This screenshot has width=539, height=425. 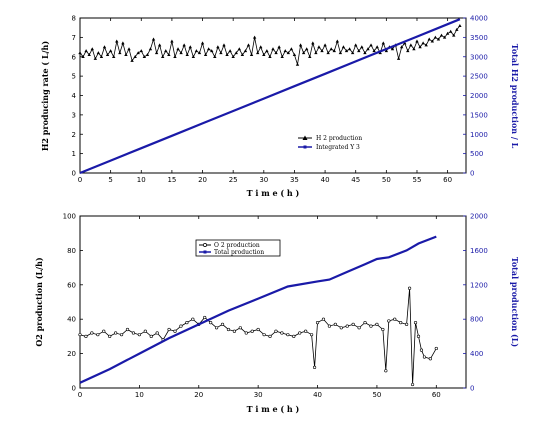 What do you see at coordinates (74, 19) in the screenshot?
I see `y-tick-label-left: 8` at bounding box center [74, 19].